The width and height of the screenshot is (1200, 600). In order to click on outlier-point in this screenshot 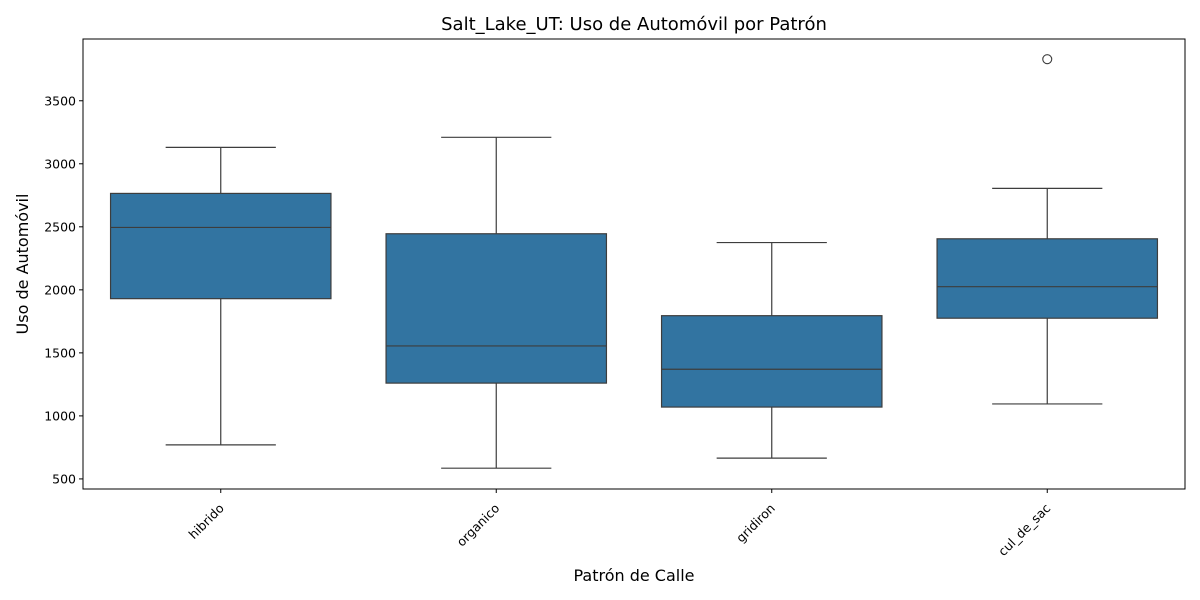, I will do `click(1047, 59)`.